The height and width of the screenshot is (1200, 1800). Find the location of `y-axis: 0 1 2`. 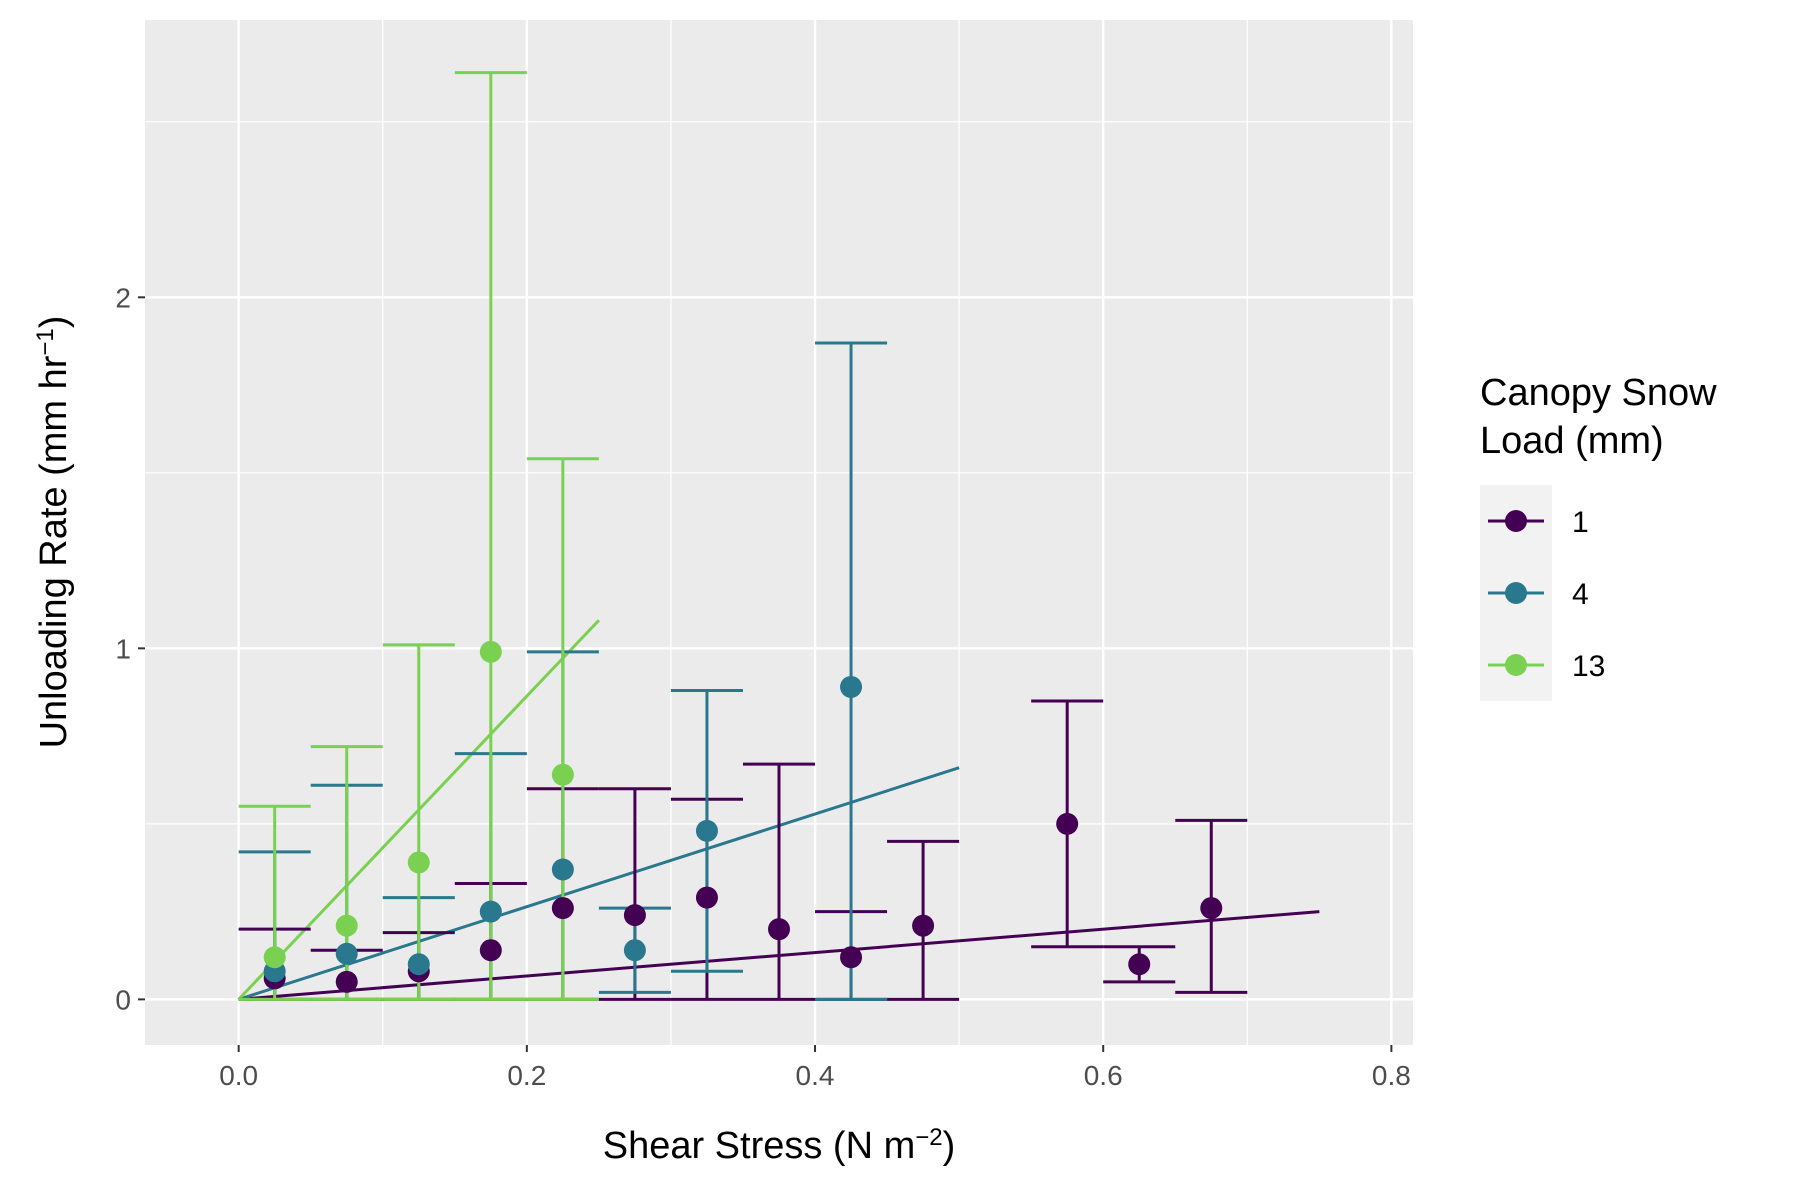

y-axis: 0 1 2 is located at coordinates (130, 648).